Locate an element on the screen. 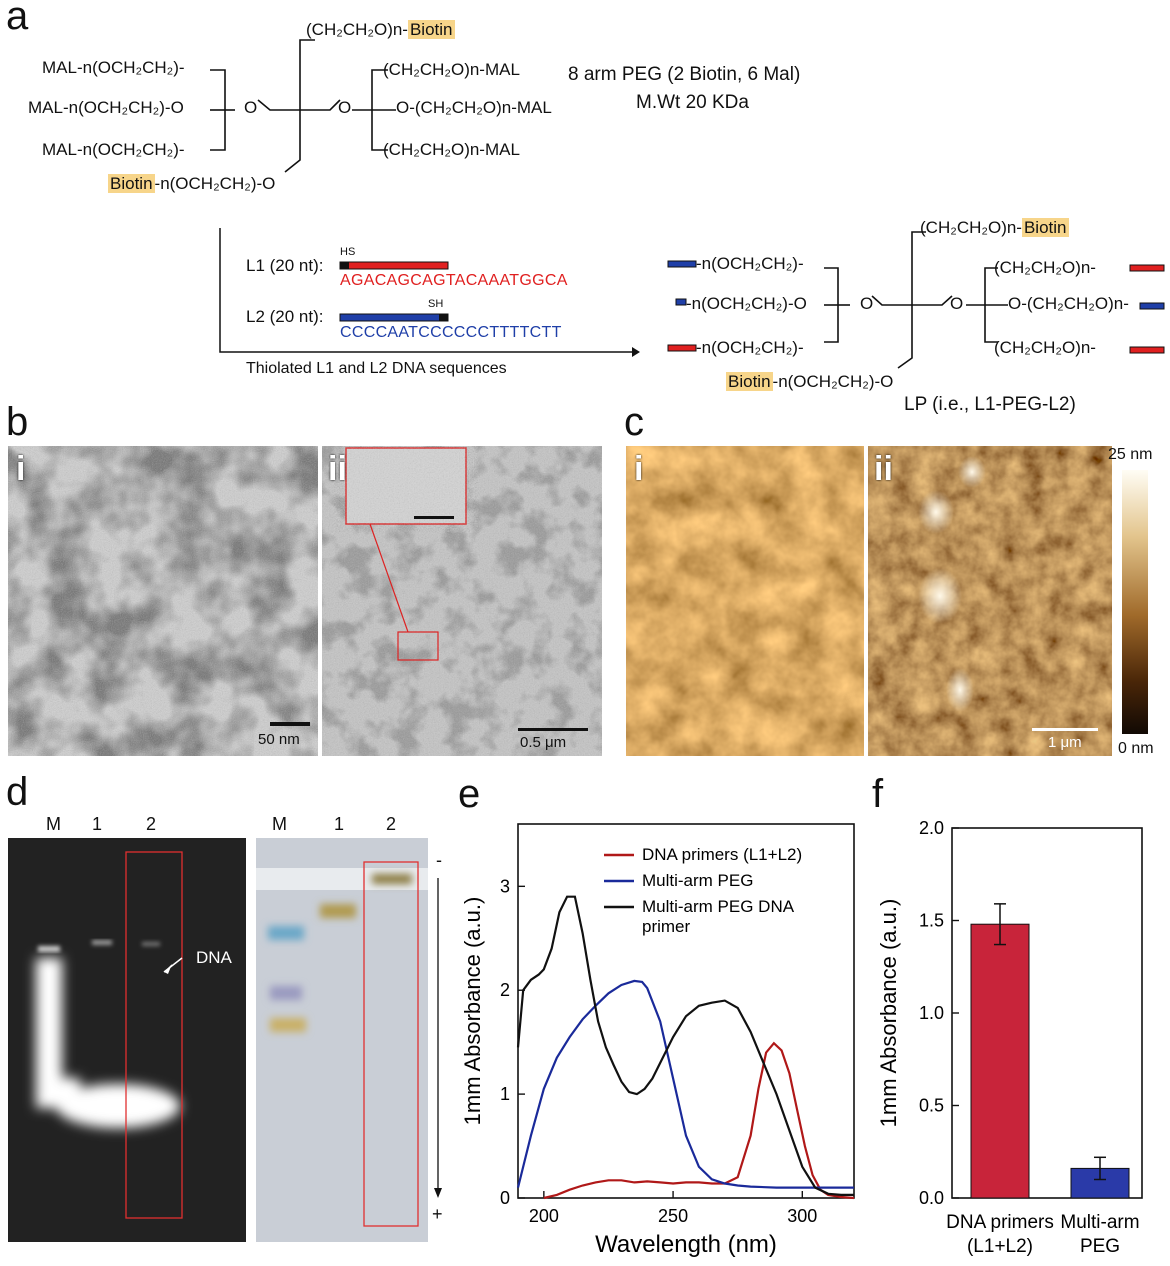  l2-sequence: CCCCAATCCCCCCTTTTCTT is located at coordinates (451, 332).